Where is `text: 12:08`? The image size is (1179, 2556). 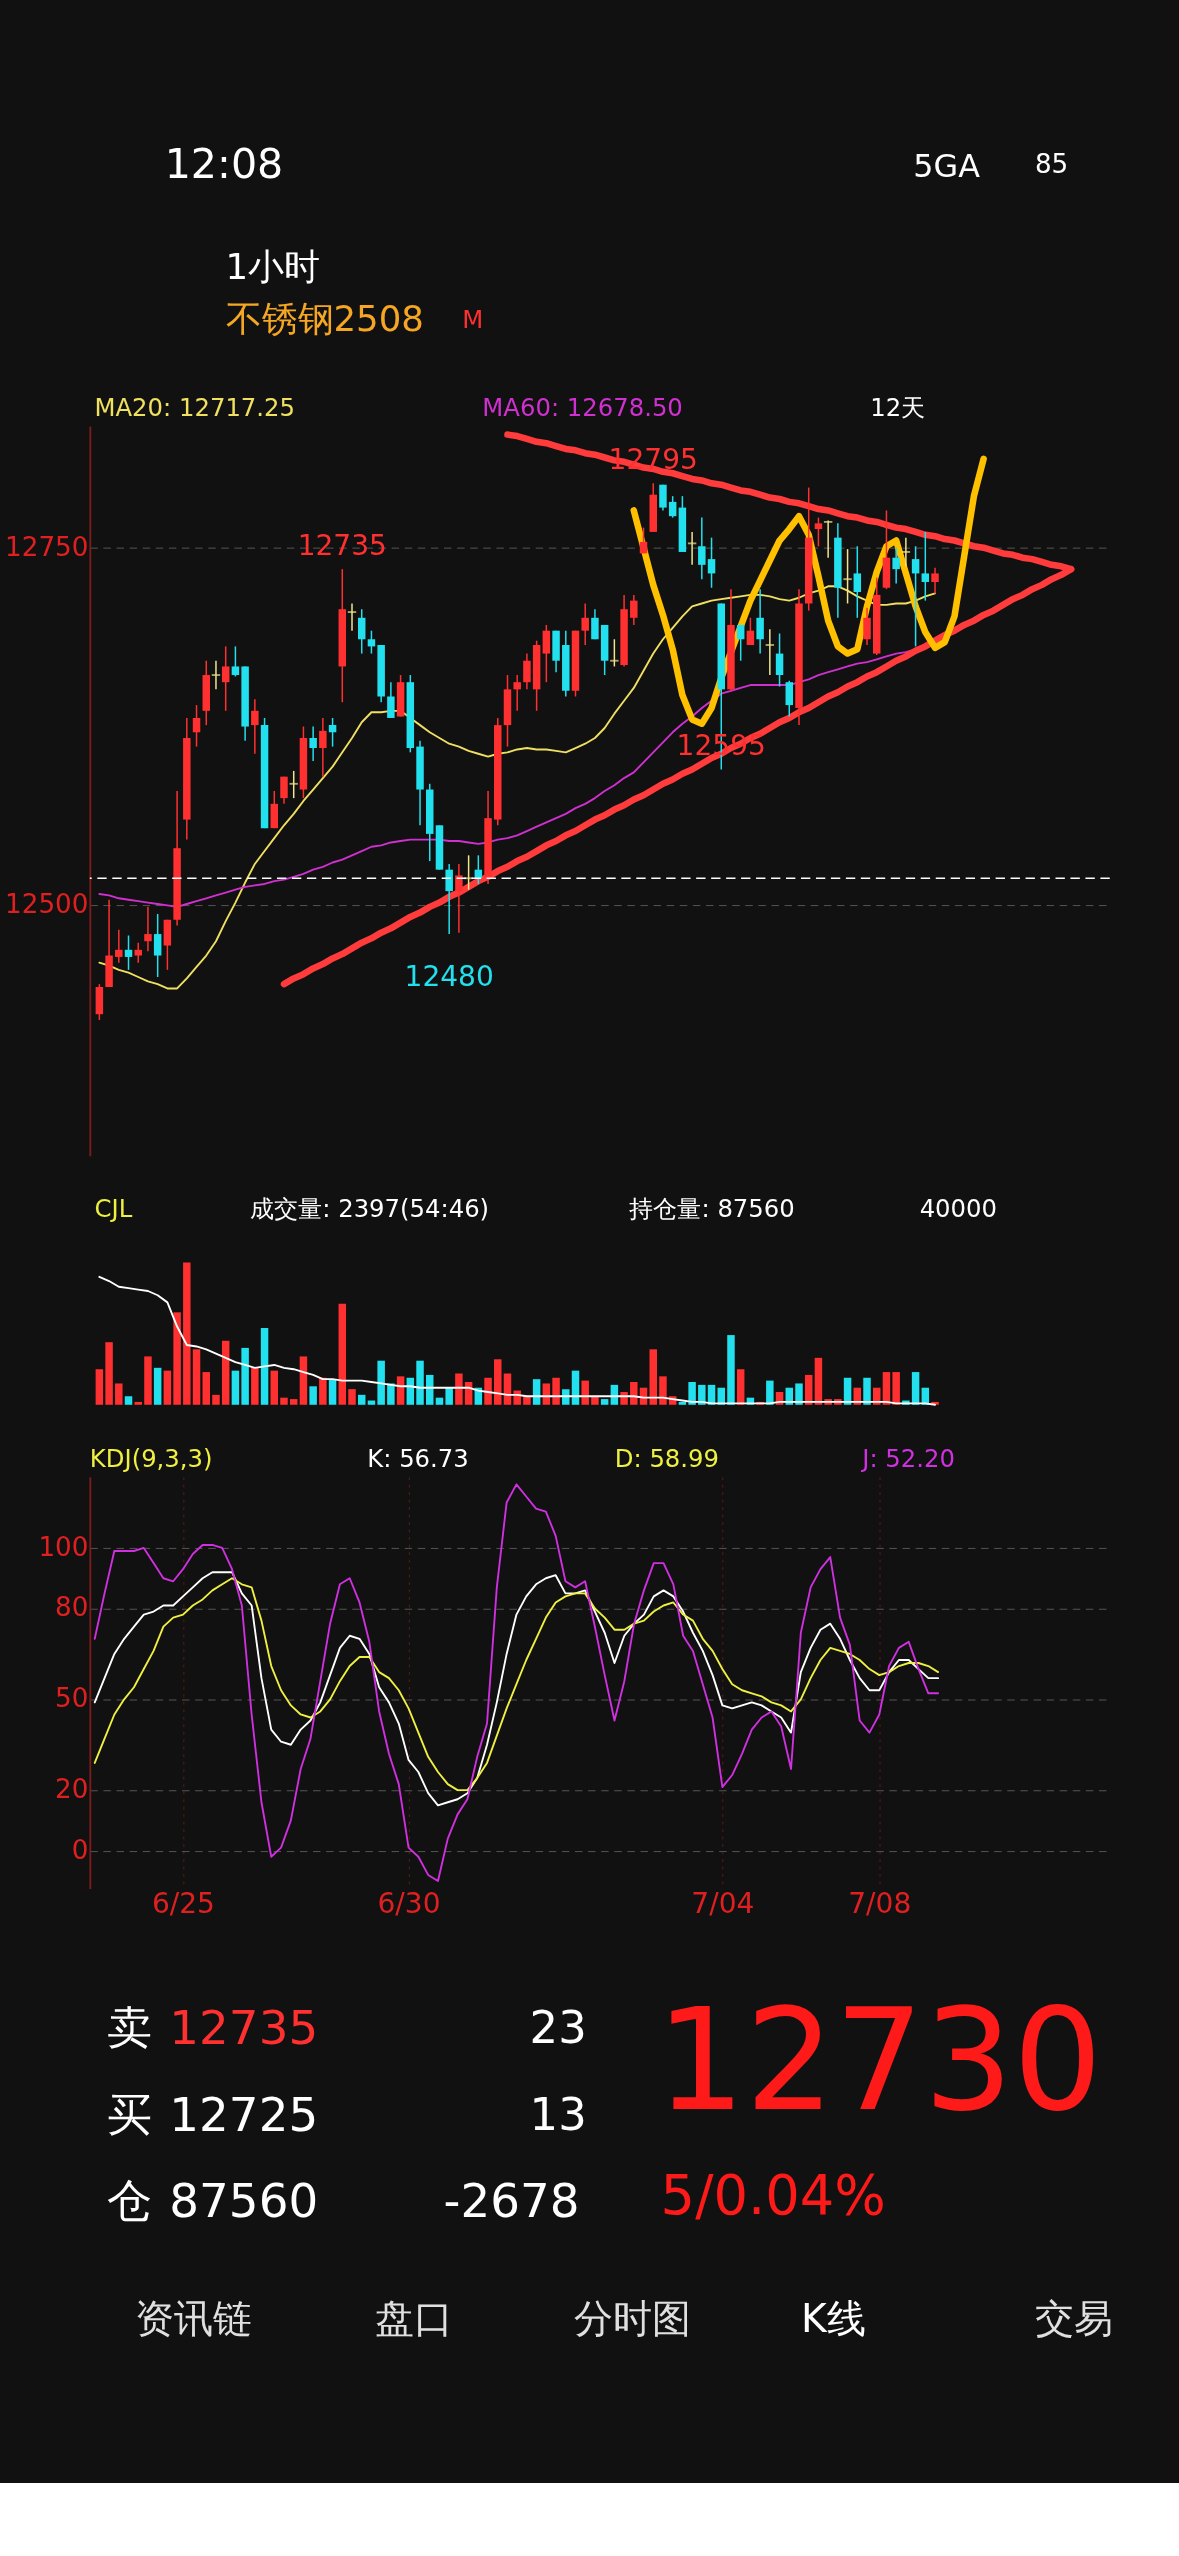
text: 12:08 is located at coordinates (224, 164).